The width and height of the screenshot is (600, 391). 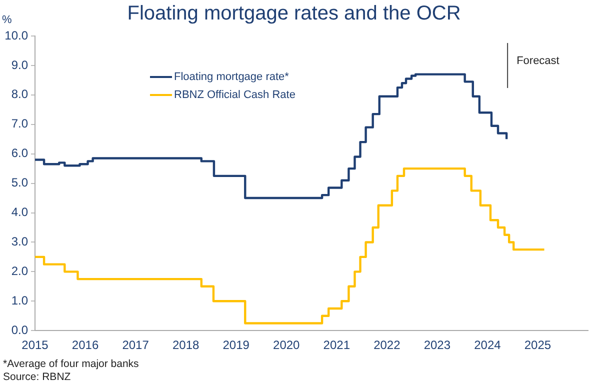 I want to click on y-tick-label: 10.0, so click(x=16, y=35).